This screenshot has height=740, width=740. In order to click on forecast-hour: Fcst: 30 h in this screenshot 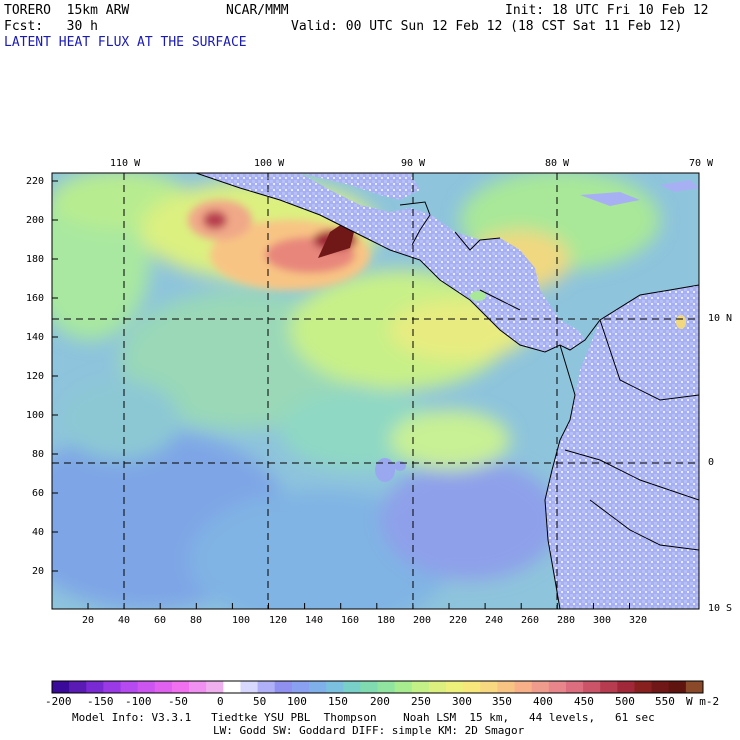, I will do `click(51, 26)`.